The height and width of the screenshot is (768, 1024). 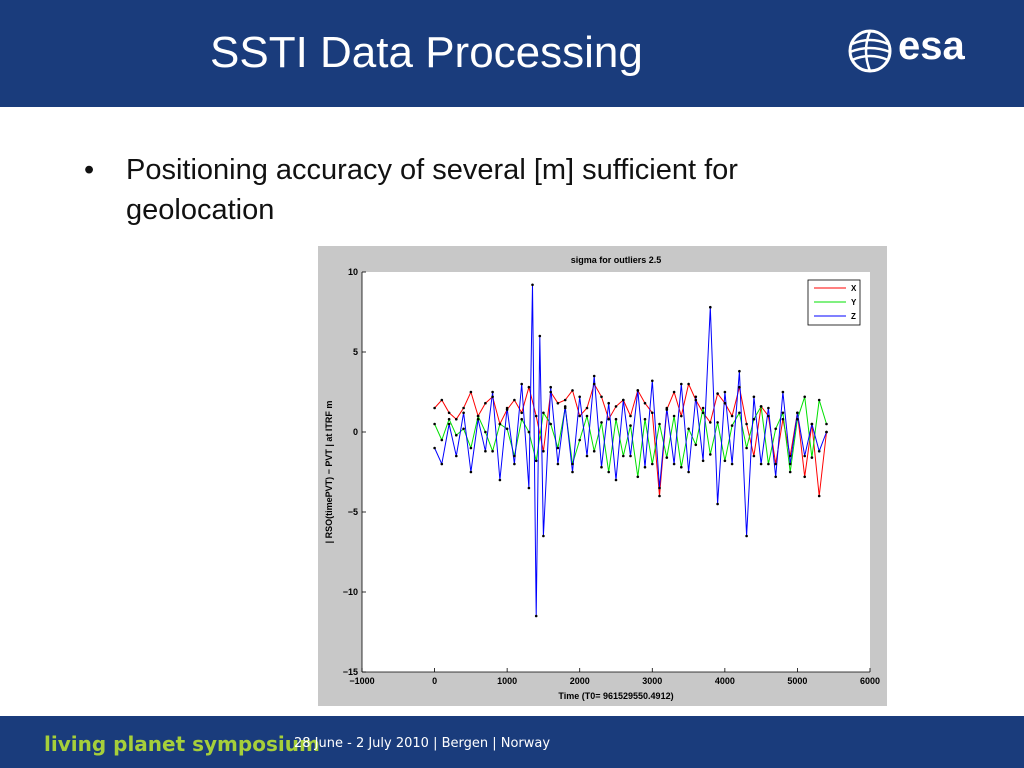 I want to click on footer-brand: living planet symposium, so click(x=182, y=744).